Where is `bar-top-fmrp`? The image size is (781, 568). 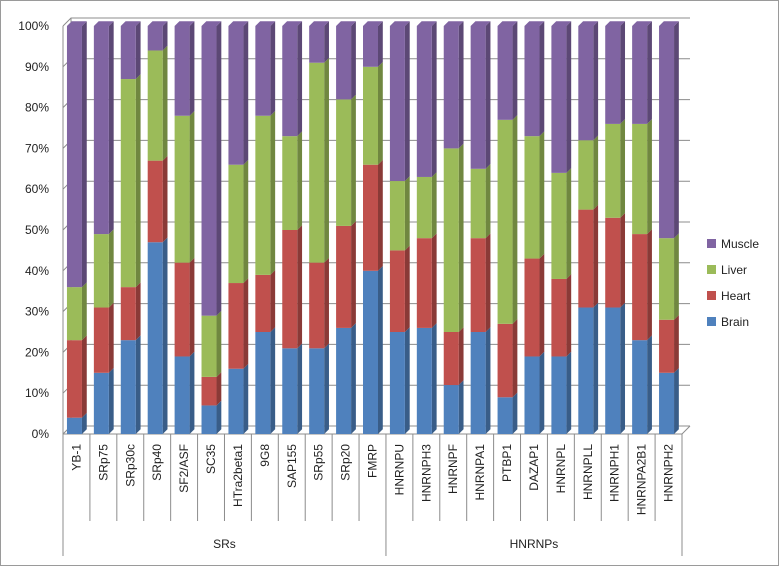 bar-top-fmrp is located at coordinates (373, 23).